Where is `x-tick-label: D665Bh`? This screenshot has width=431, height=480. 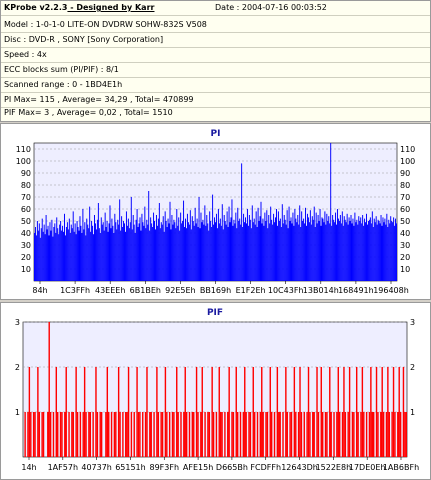
x-tick-label: D665Bh is located at coordinates (232, 467).